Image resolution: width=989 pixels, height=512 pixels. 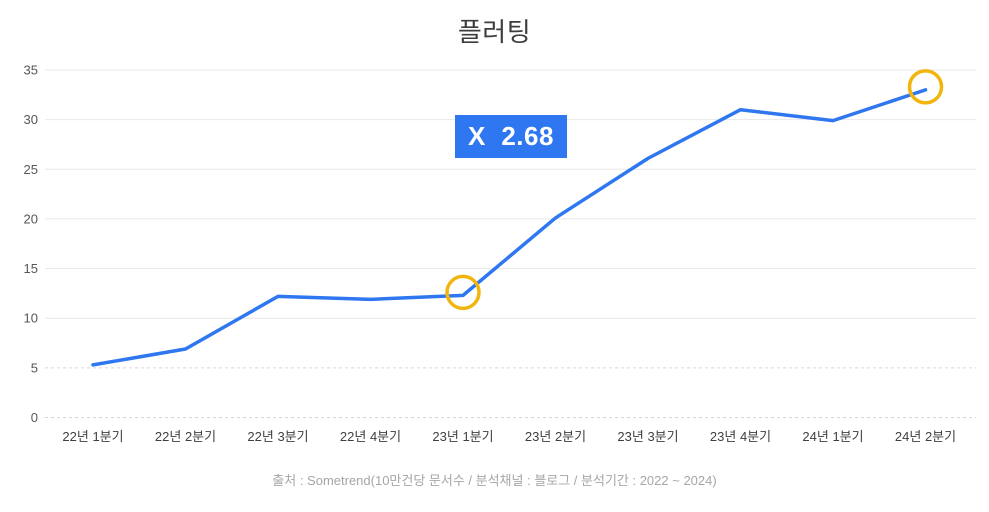 I want to click on multiplier-badge: X 2.68, so click(x=511, y=136).